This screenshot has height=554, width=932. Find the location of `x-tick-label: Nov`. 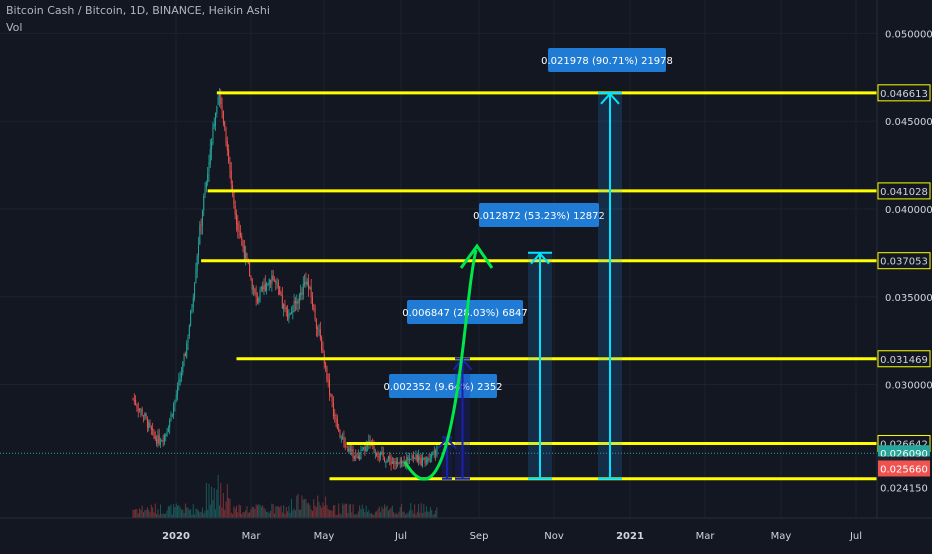

x-tick-label: Nov is located at coordinates (554, 536).